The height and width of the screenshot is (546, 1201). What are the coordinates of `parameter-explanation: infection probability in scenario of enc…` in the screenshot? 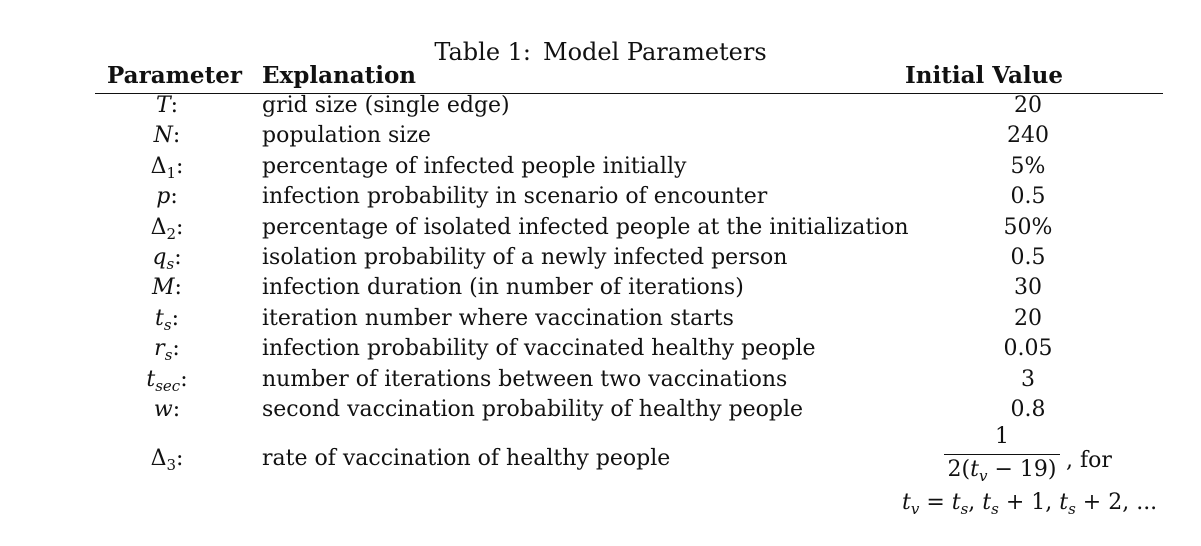 It's located at (515, 197).